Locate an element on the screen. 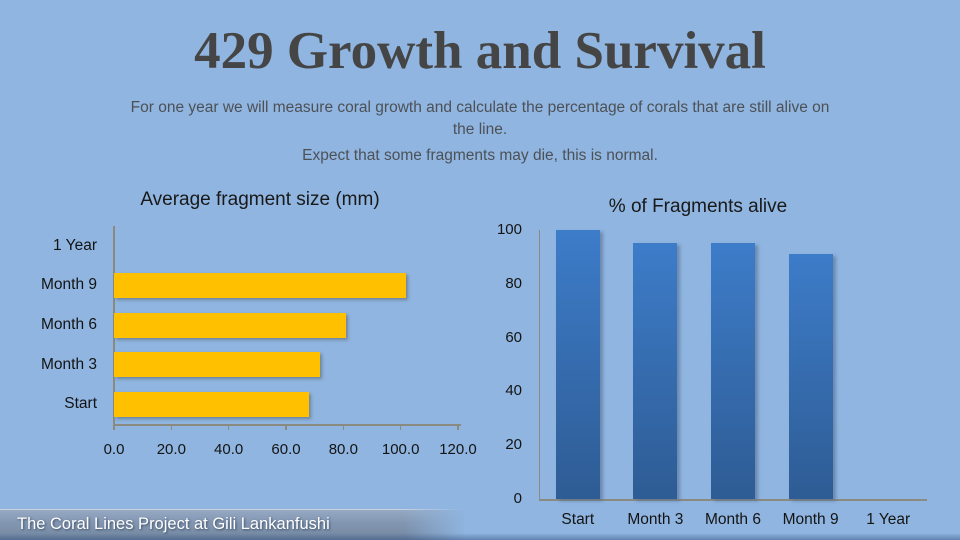 Image resolution: width=960 pixels, height=540 pixels. y-tick-label-0: 0 is located at coordinates (517, 498).